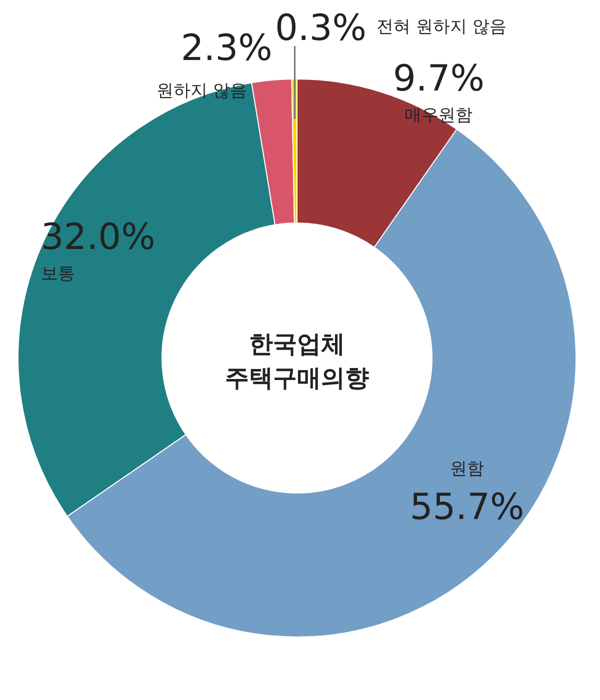  Describe the element at coordinates (226, 49) in the screenshot. I see `data-label: 2.3%` at that location.